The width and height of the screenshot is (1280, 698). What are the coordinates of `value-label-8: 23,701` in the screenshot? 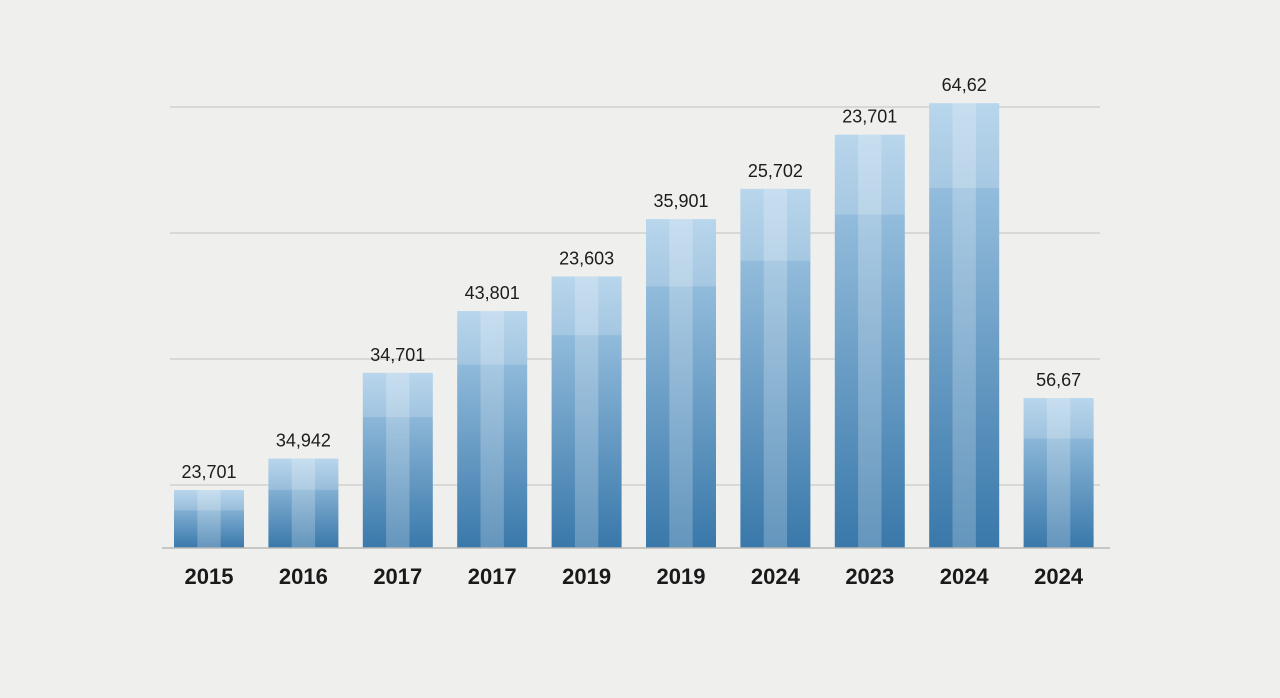 It's located at (869, 117).